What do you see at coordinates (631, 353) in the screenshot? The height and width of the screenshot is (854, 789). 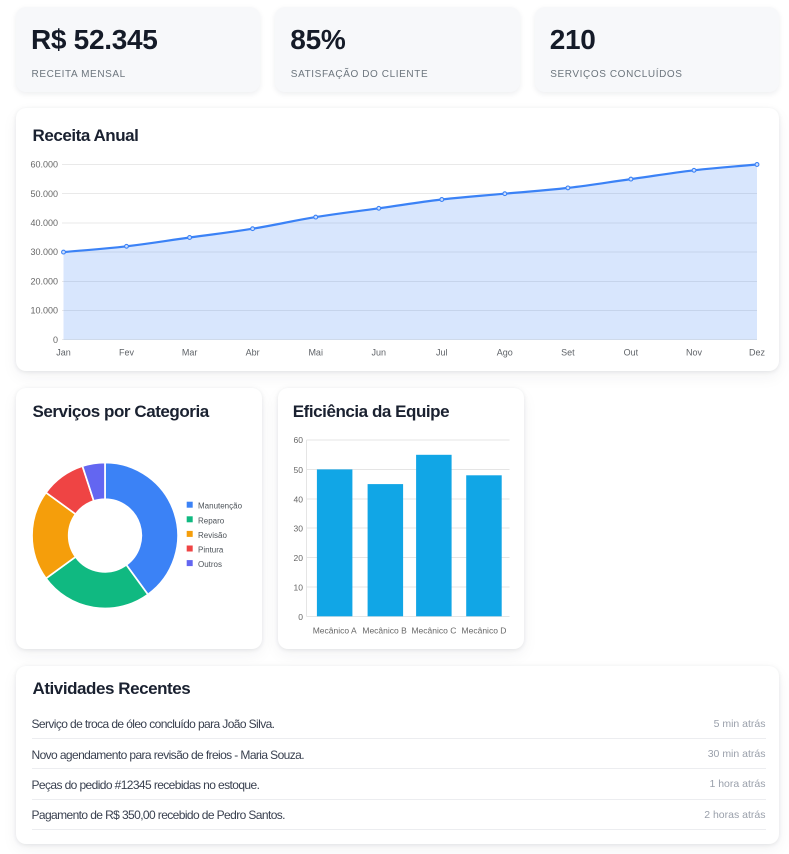 I see `svg-text: Out` at bounding box center [631, 353].